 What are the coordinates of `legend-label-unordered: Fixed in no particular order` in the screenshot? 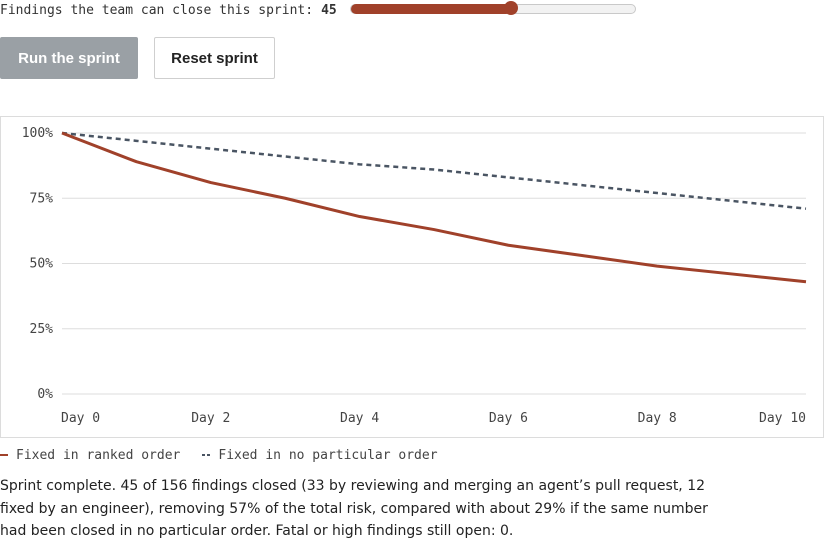 It's located at (328, 455).